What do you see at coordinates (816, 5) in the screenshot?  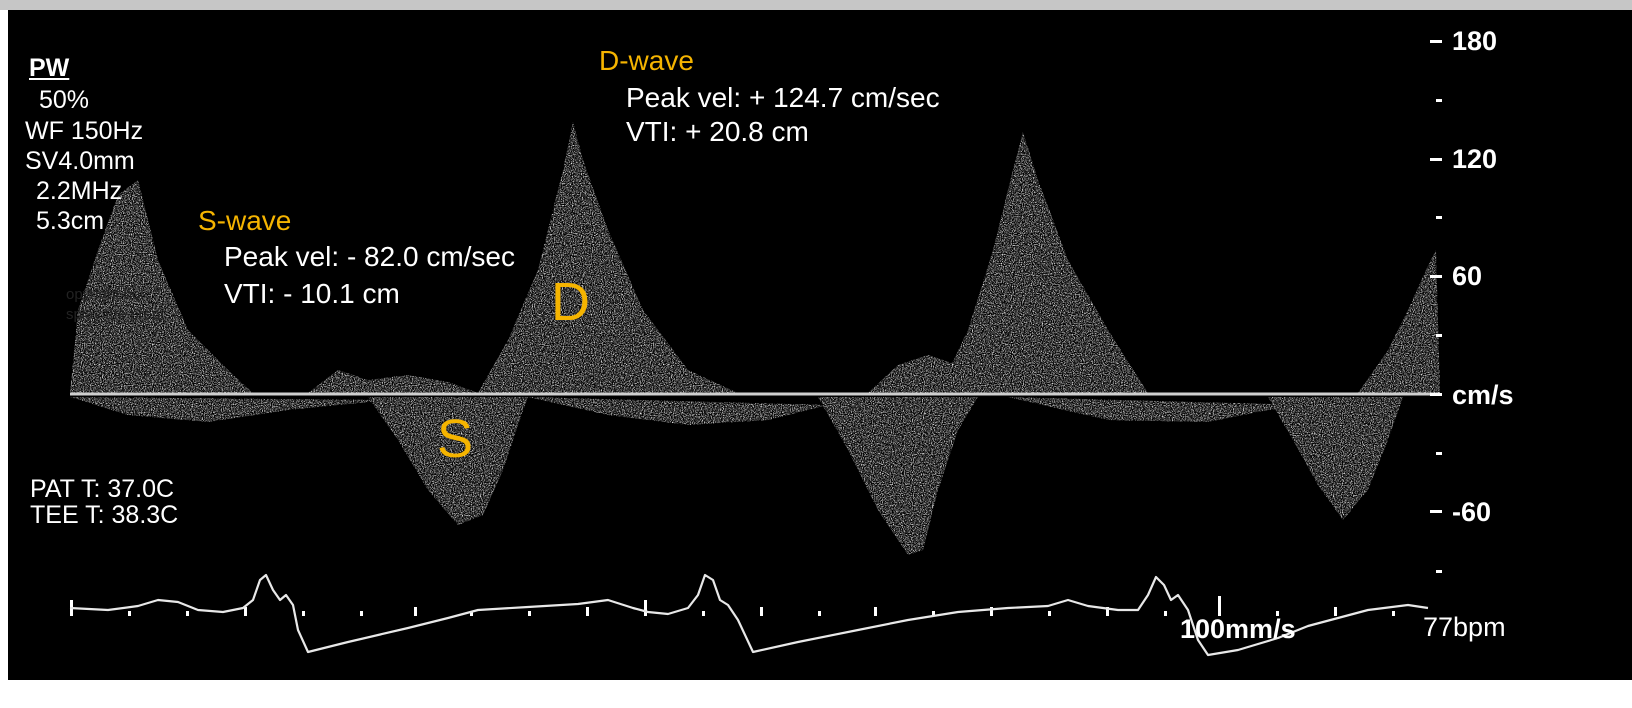 I see `top-border` at bounding box center [816, 5].